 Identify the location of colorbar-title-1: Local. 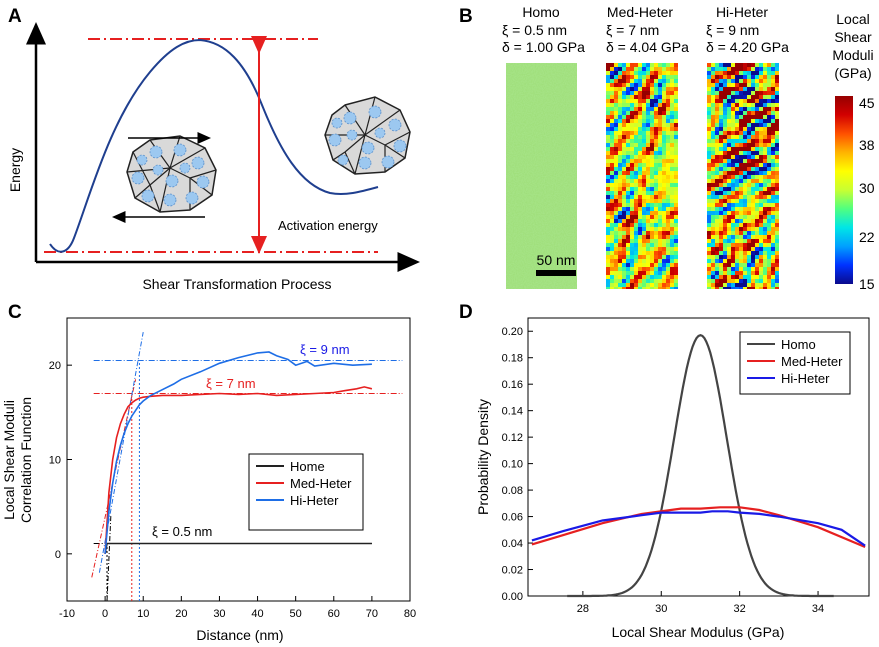
(852, 19).